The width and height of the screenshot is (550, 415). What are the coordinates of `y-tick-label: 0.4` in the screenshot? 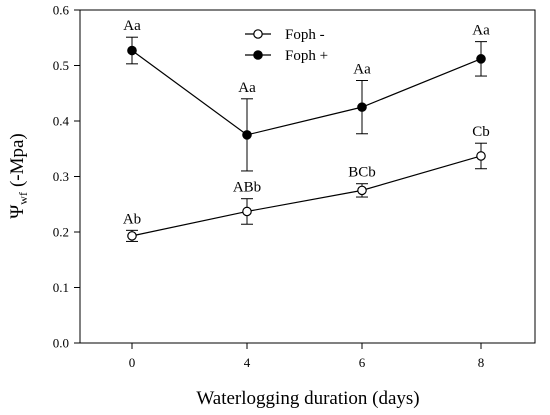 It's located at (61, 121).